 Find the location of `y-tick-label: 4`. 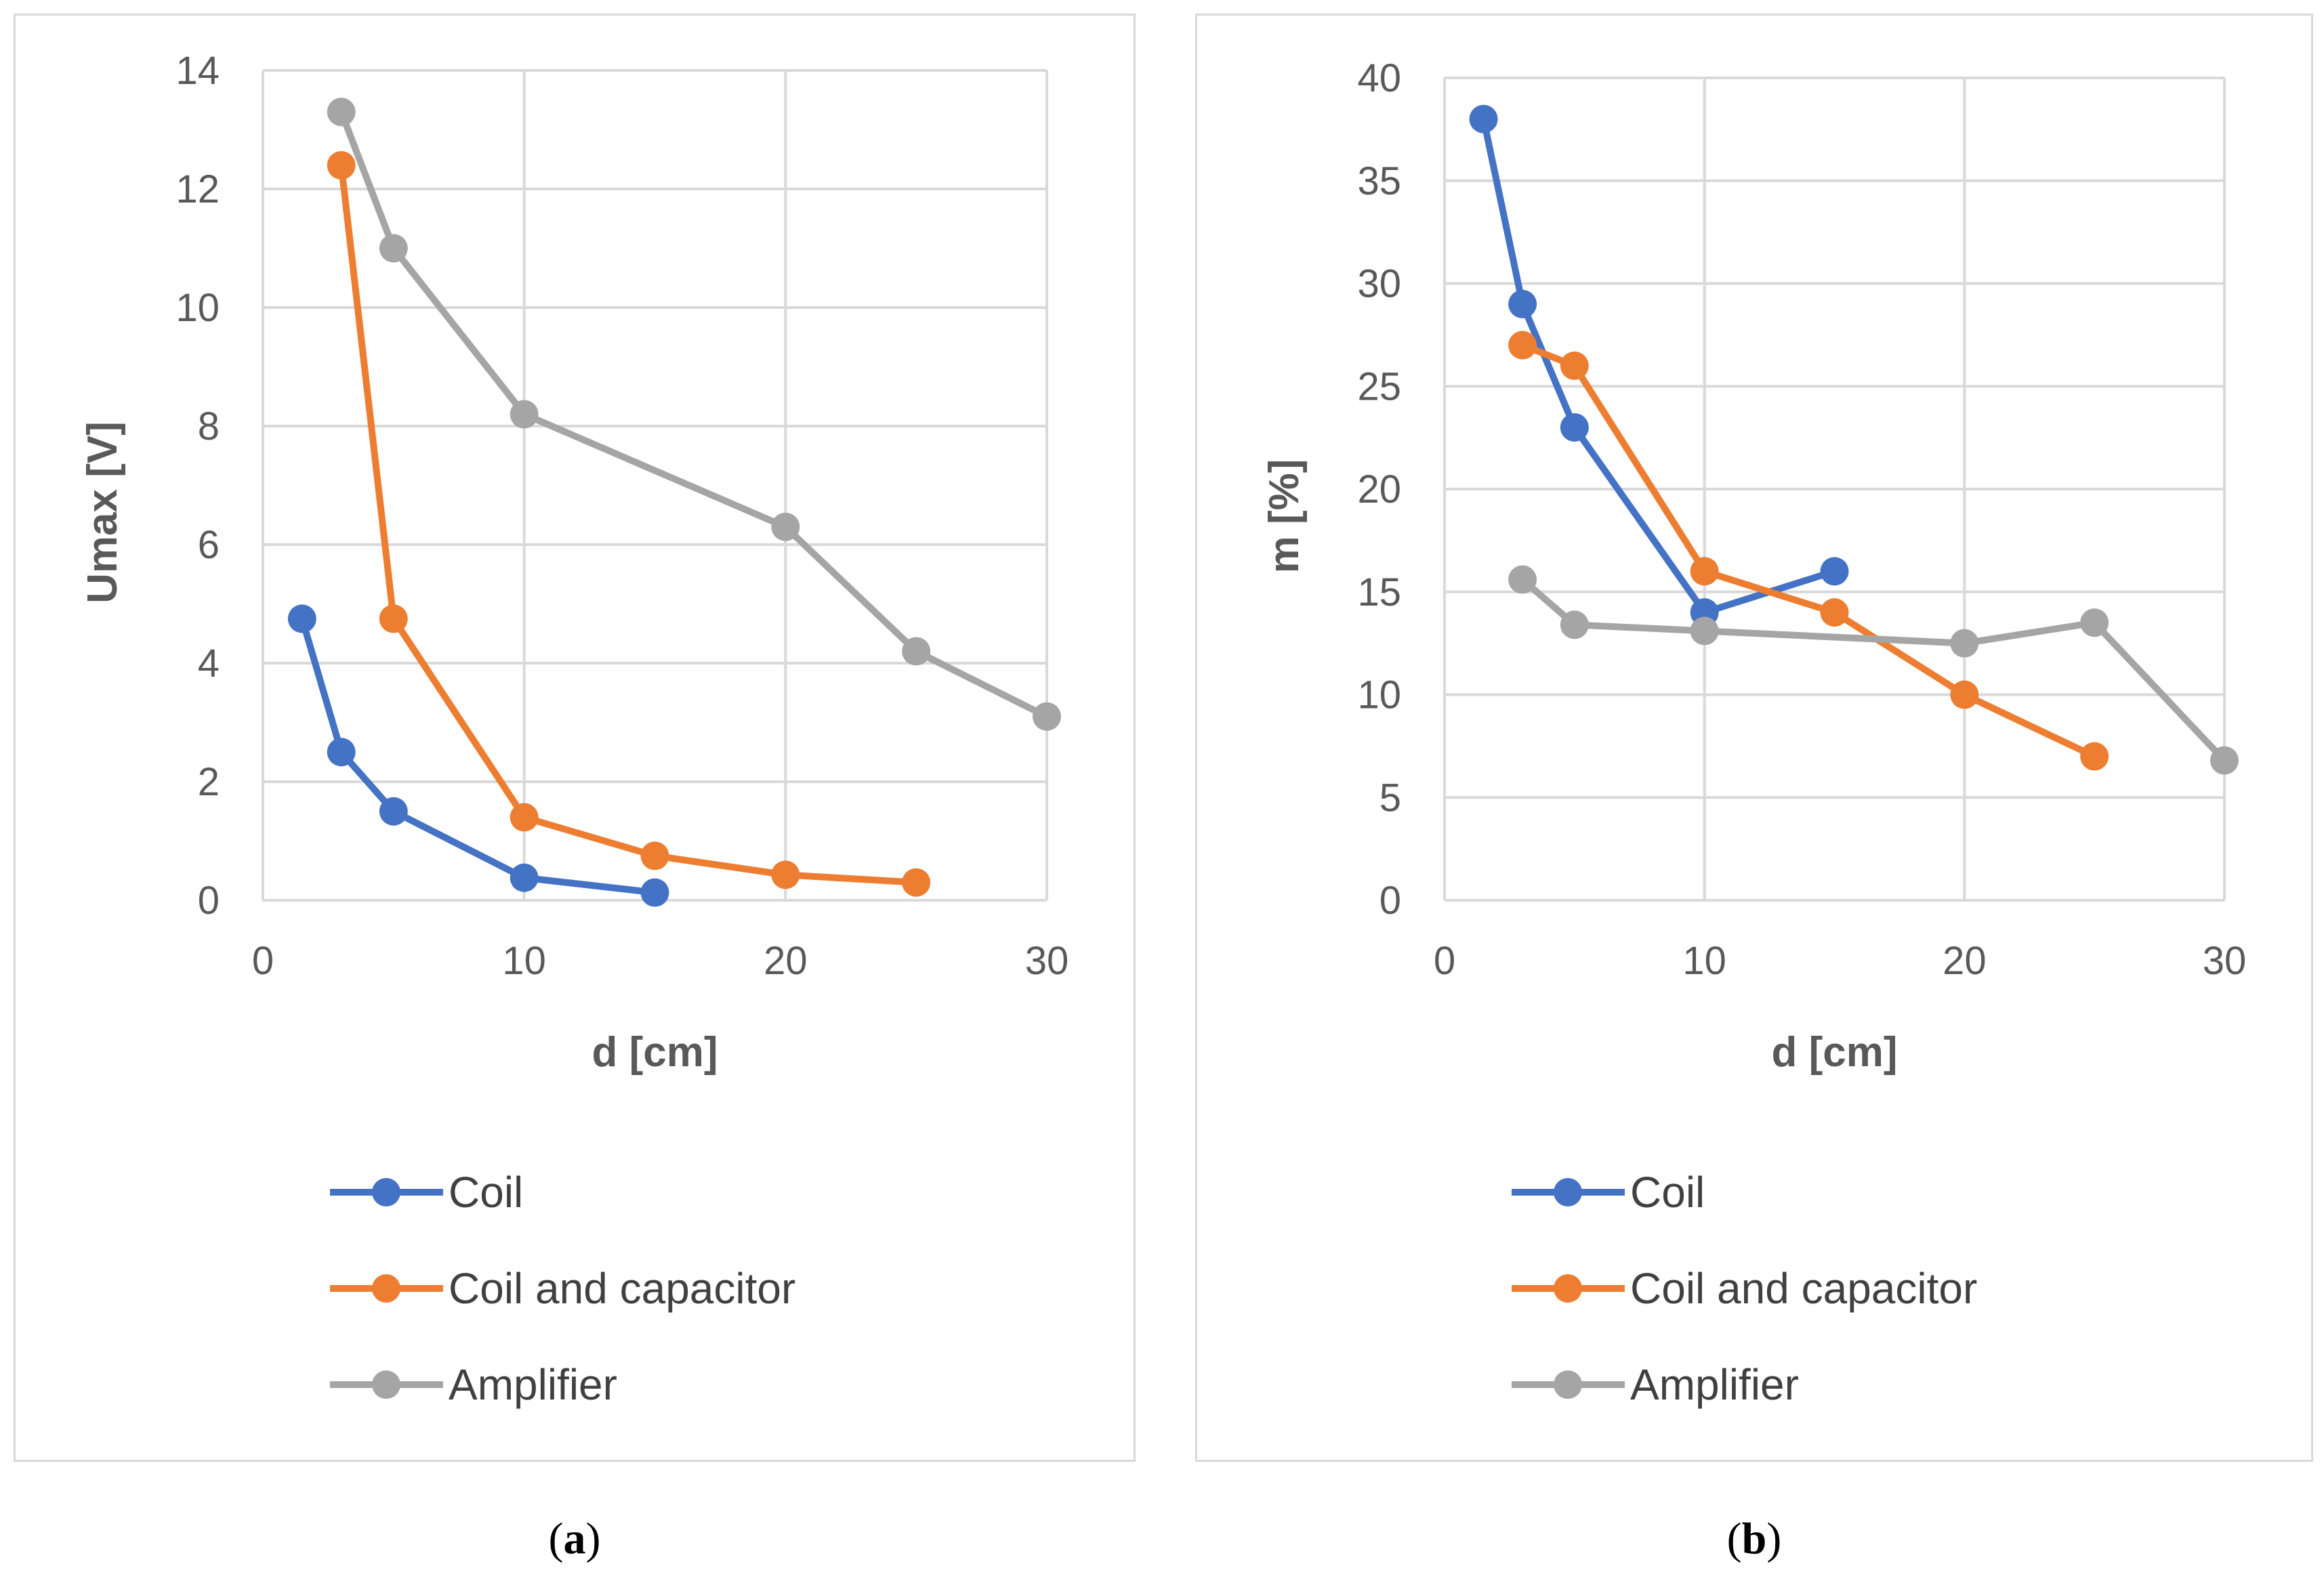

y-tick-label: 4 is located at coordinates (209, 664).